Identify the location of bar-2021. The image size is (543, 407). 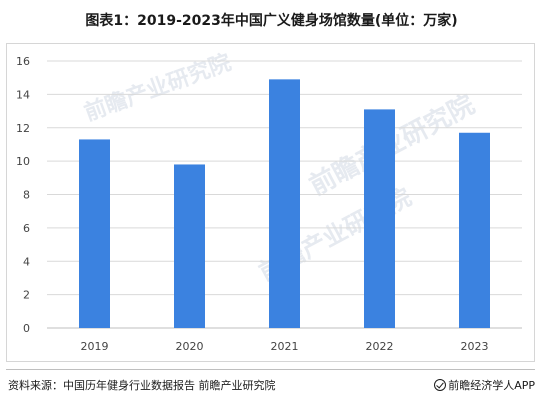
(284, 203).